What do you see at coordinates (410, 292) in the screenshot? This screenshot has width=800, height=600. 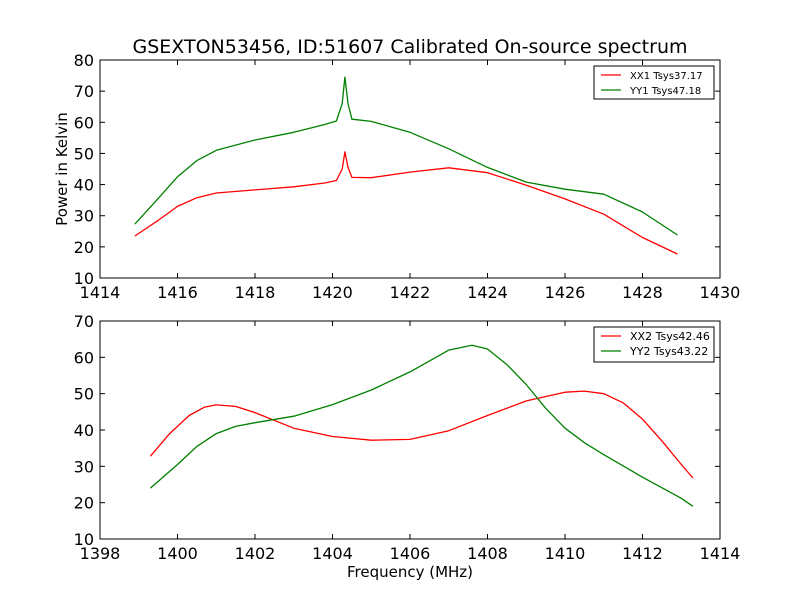 I see `x-tick-label: 1422` at bounding box center [410, 292].